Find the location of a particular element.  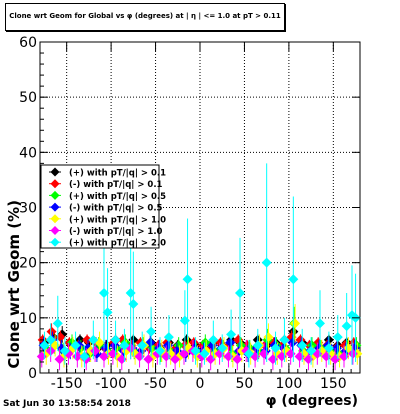

x-tick-label: -50 is located at coordinates (155, 384).